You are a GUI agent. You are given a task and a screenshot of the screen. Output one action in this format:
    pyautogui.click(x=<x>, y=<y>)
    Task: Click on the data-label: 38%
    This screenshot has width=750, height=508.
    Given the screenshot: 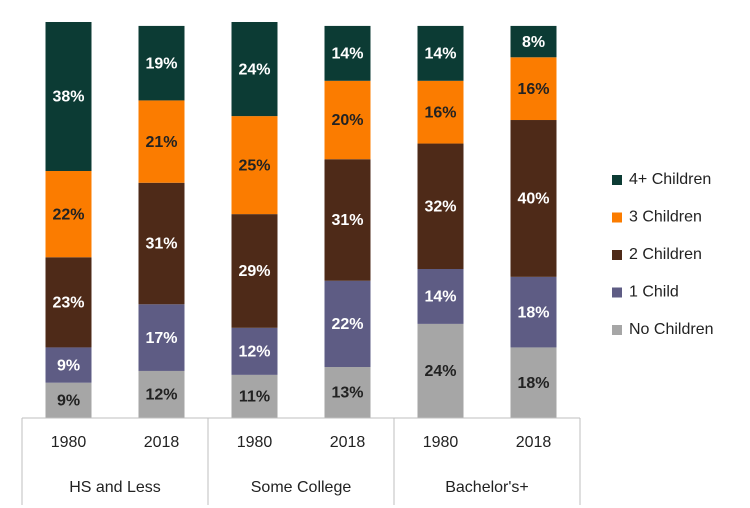 What is the action you would take?
    pyautogui.click(x=68, y=97)
    